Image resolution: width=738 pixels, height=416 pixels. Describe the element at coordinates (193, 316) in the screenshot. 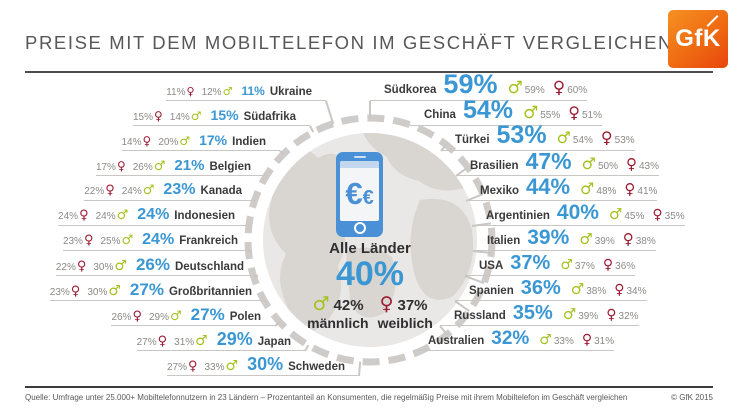

I see `country-row-polen: 26% ♀ 29% ♂ 27% Polen` at that location.